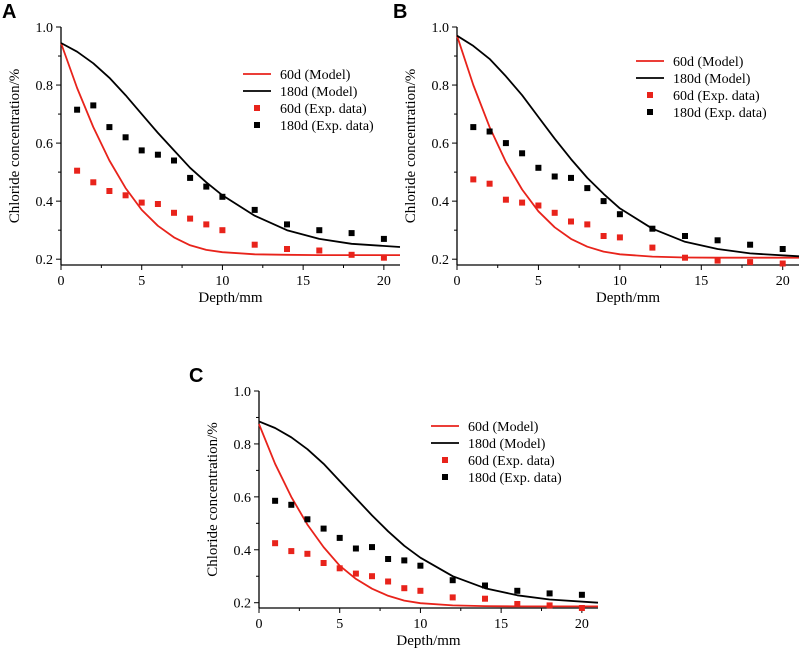  What do you see at coordinates (441, 86) in the screenshot?
I see `y-tick-label: 0.8` at bounding box center [441, 86].